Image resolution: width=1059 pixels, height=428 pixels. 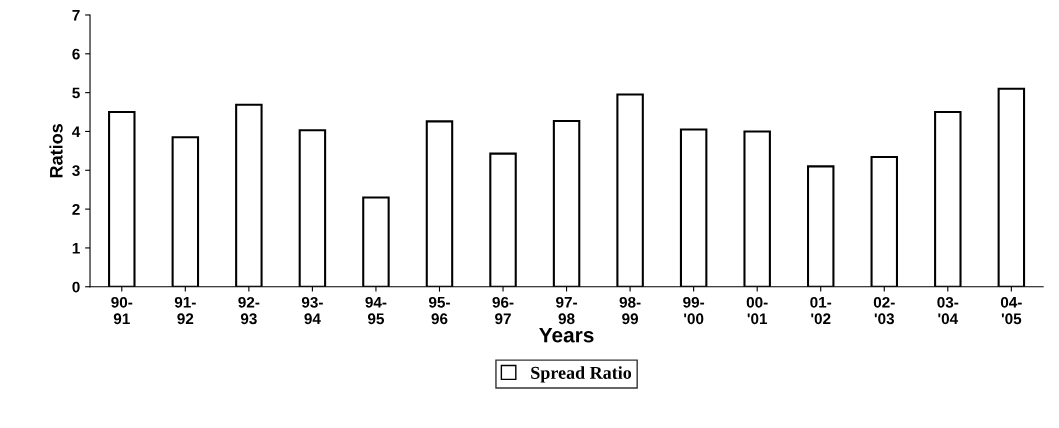 I want to click on x-tick-label: 91- 92, so click(x=185, y=310).